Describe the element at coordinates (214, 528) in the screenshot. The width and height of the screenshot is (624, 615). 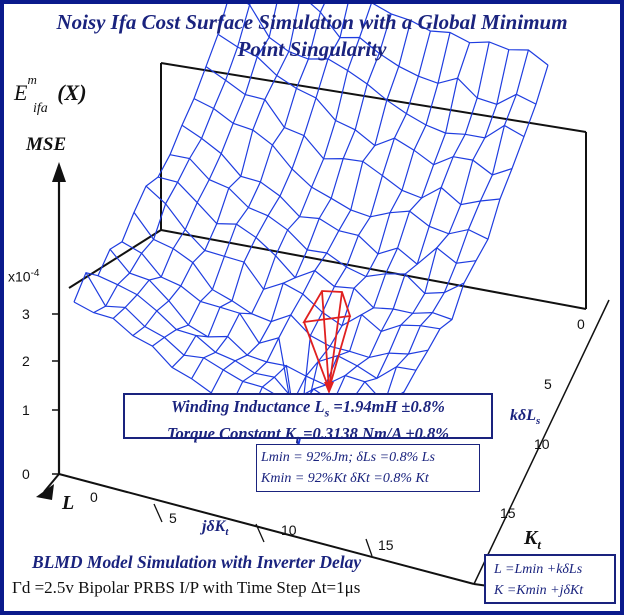
I see `j-axis-label: jδKt` at that location.